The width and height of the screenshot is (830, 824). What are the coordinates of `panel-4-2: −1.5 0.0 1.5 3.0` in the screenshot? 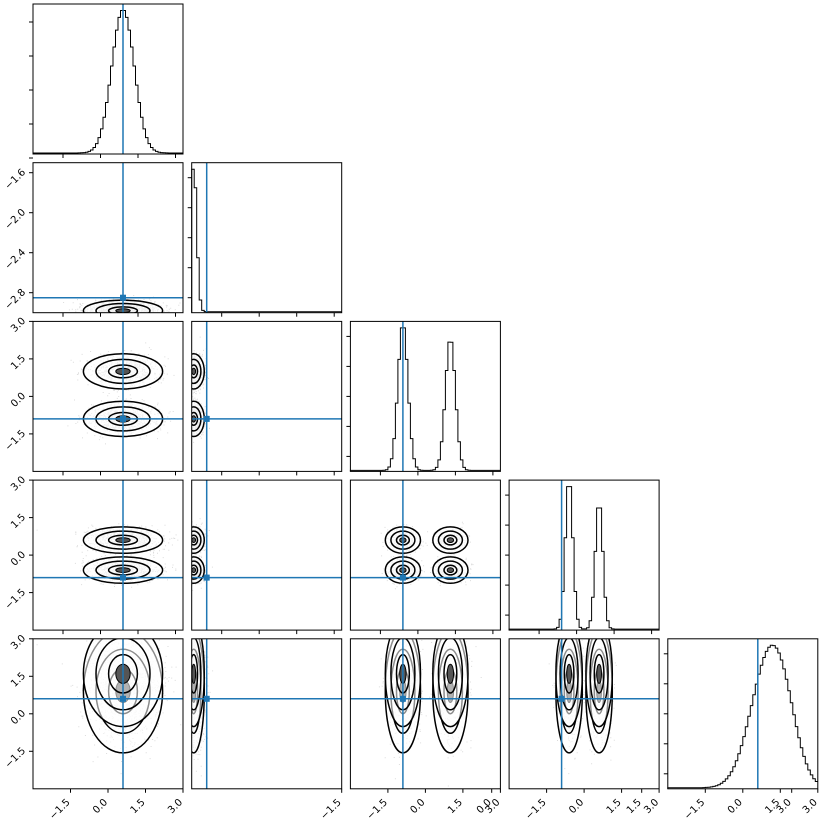 It's located at (426, 730).